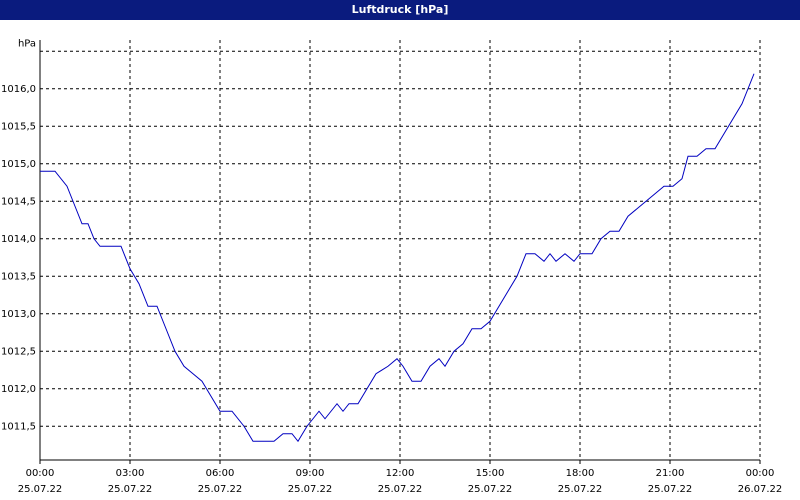 This screenshot has width=800, height=500. What do you see at coordinates (670, 473) in the screenshot?
I see `x-tick-label: 21:00` at bounding box center [670, 473].